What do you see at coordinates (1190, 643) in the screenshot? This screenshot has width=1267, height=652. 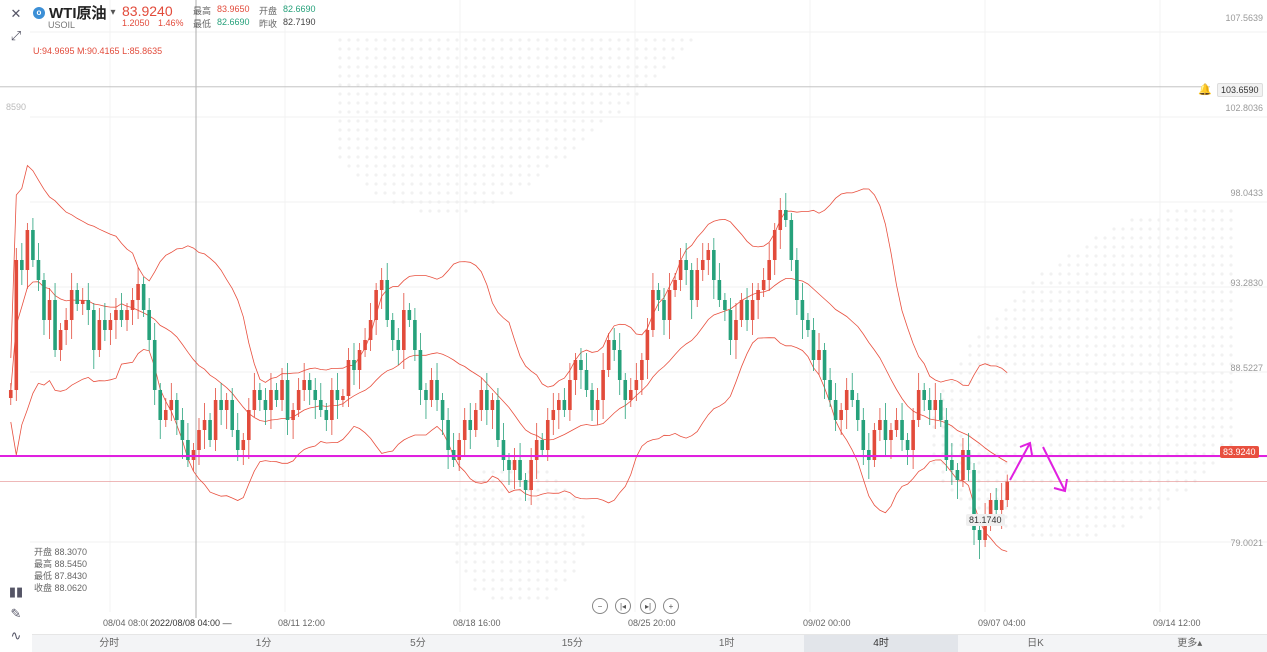 I see `tab-more: 更多▴` at bounding box center [1190, 643].